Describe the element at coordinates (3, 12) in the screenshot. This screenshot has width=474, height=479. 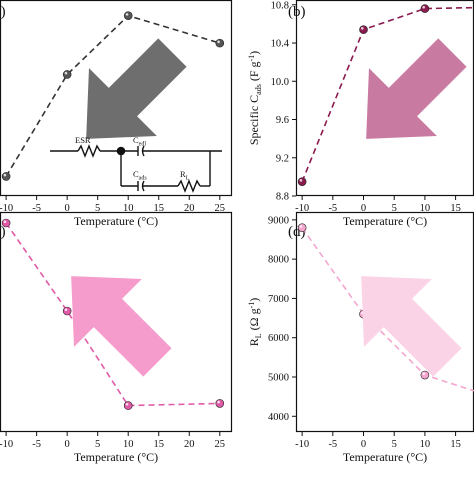
I see `panel-label: a)` at that location.